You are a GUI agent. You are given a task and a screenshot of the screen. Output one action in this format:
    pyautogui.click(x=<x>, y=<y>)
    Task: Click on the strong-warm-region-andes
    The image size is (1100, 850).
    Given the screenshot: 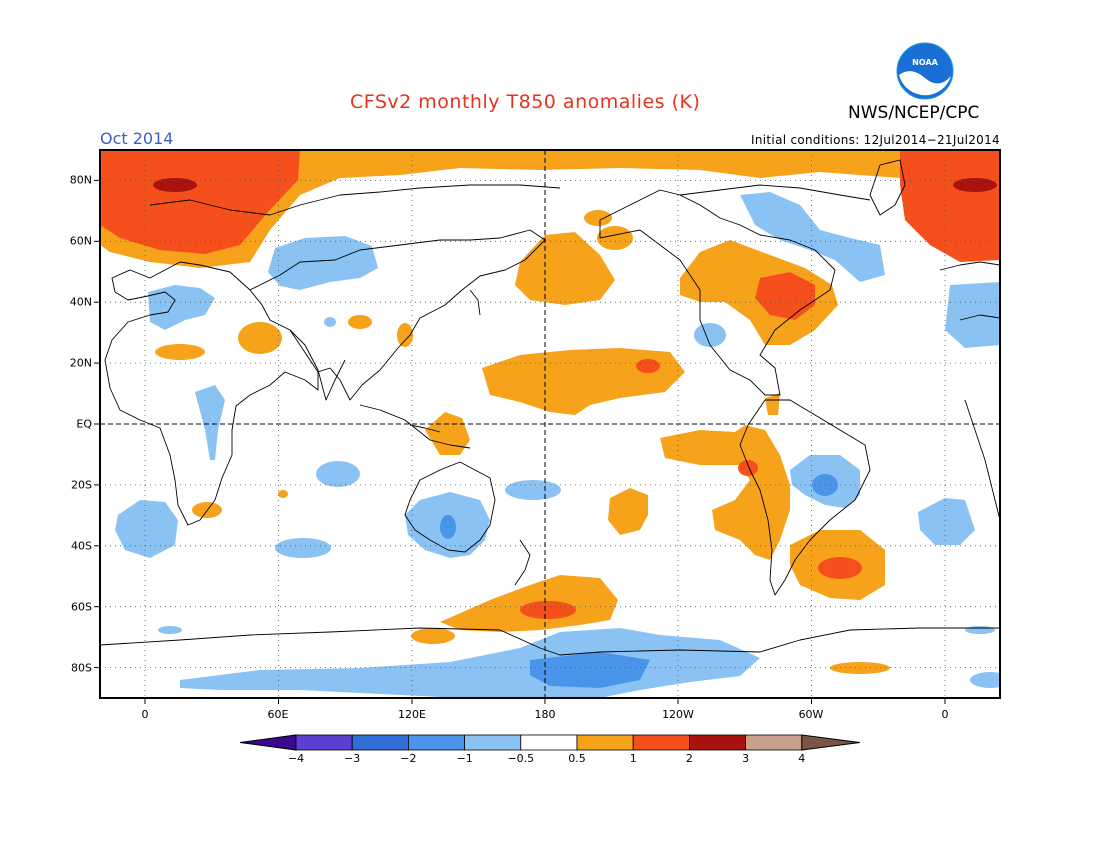 What is the action you would take?
    pyautogui.click(x=748, y=468)
    